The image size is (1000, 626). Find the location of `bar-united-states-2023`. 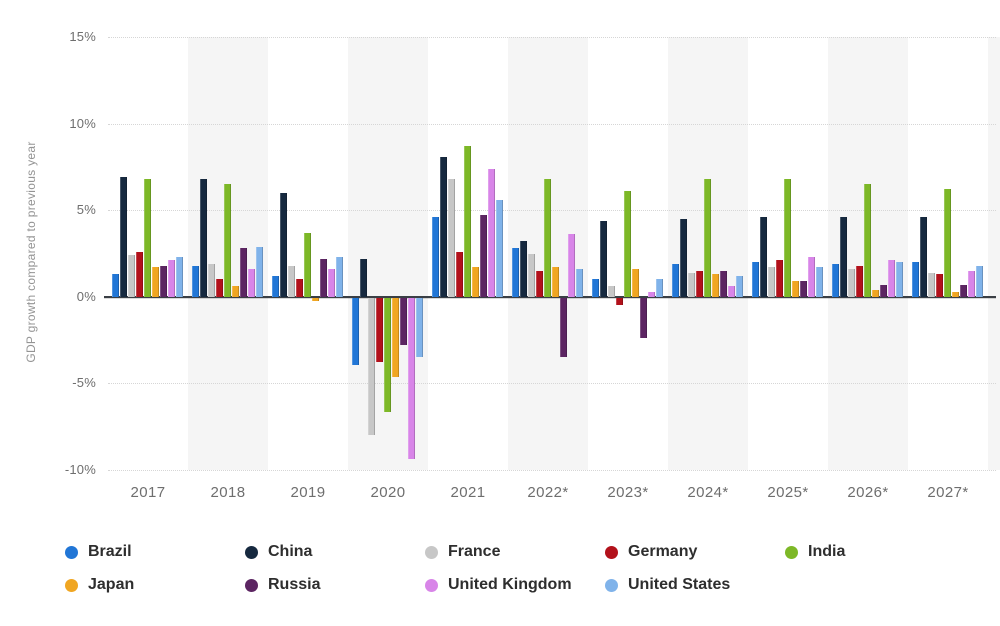

bar-united-states-2023 is located at coordinates (659, 288).